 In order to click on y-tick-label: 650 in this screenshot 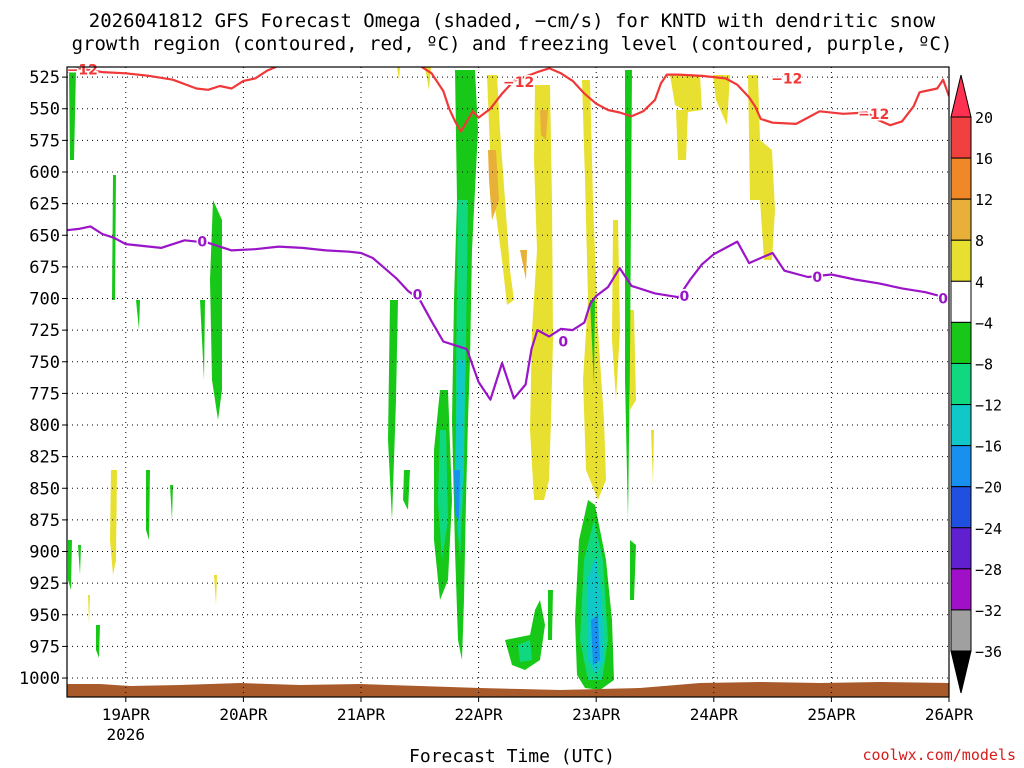, I will do `click(44, 236)`.